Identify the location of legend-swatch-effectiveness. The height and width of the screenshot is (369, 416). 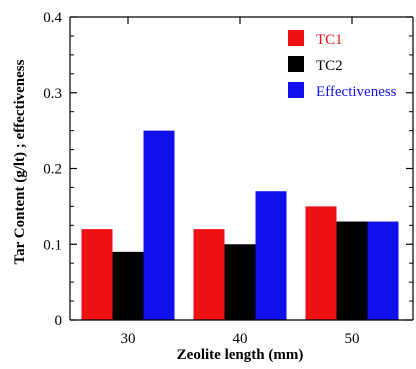
(296, 90).